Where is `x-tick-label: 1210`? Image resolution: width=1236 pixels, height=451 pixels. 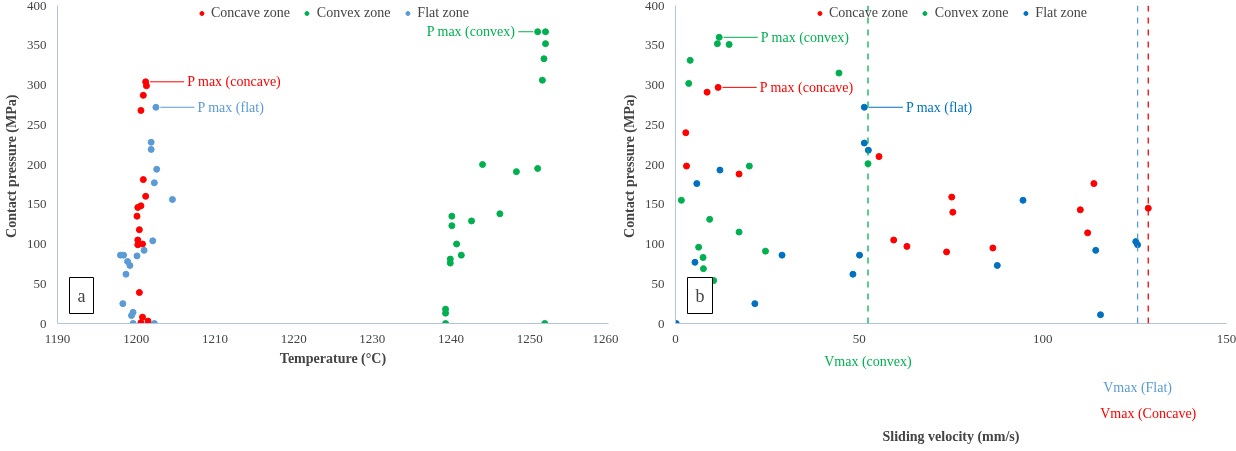 x-tick-label: 1210 is located at coordinates (214, 338).